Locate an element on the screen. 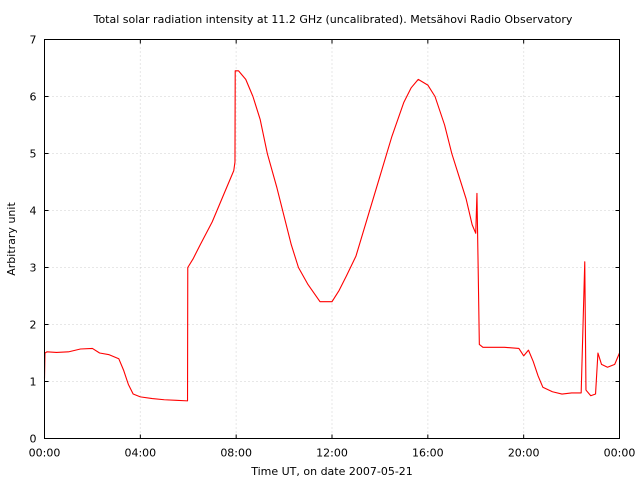 This screenshot has height=480, width=640. y-tick-label: 1 is located at coordinates (33, 382).